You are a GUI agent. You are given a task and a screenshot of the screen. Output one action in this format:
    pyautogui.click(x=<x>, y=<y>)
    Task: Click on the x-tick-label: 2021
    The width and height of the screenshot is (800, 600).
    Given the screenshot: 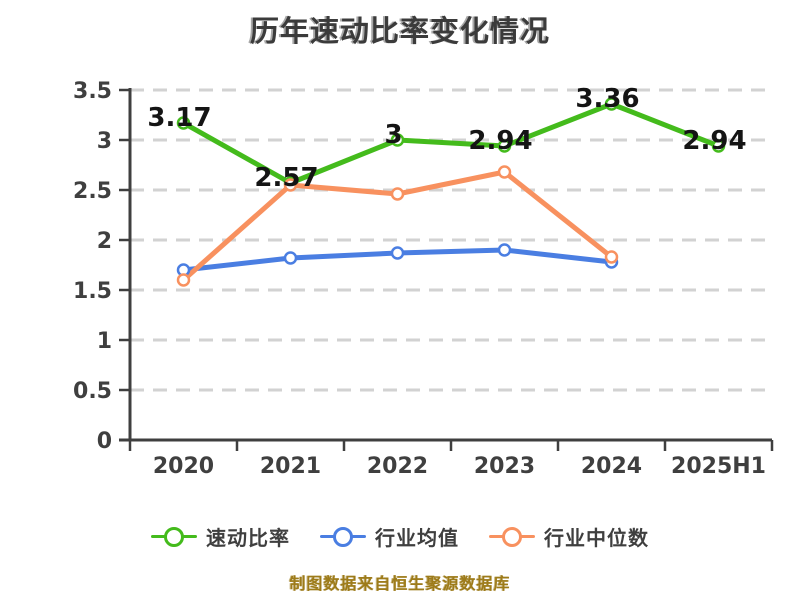 What is the action you would take?
    pyautogui.click(x=290, y=466)
    